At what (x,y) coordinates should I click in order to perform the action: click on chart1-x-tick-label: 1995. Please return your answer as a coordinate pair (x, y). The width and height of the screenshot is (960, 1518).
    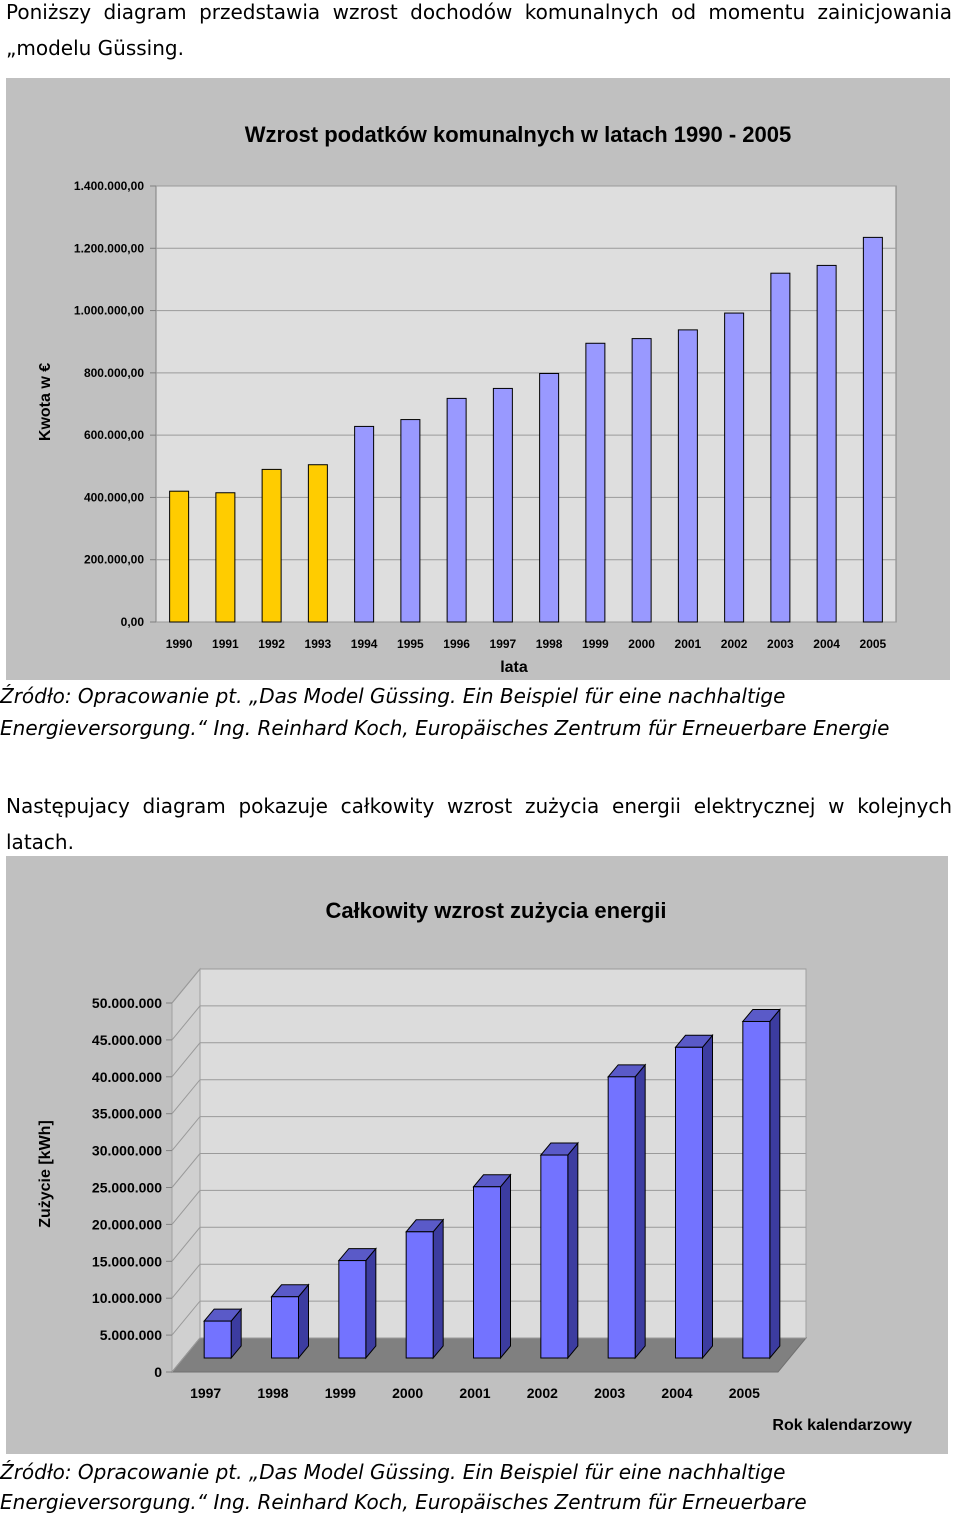
    Looking at the image, I should click on (410, 644).